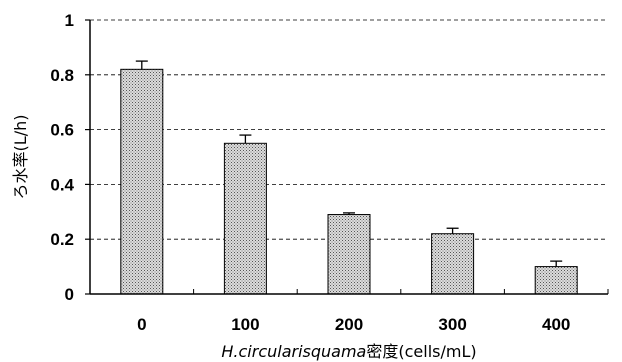 This screenshot has height=362, width=622. I want to click on x-axis-label-unit: 密度(cells/mL), so click(421, 351).